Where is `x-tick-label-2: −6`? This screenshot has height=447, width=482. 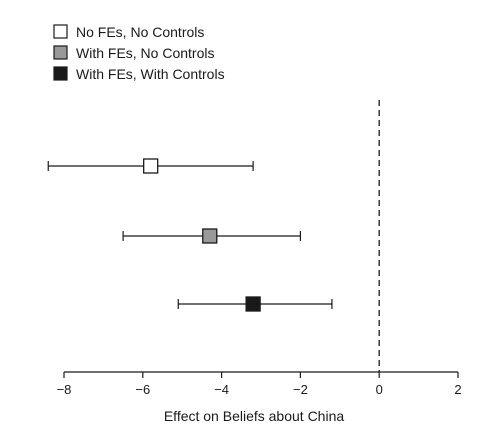 x-tick-label-2: −6 is located at coordinates (142, 389).